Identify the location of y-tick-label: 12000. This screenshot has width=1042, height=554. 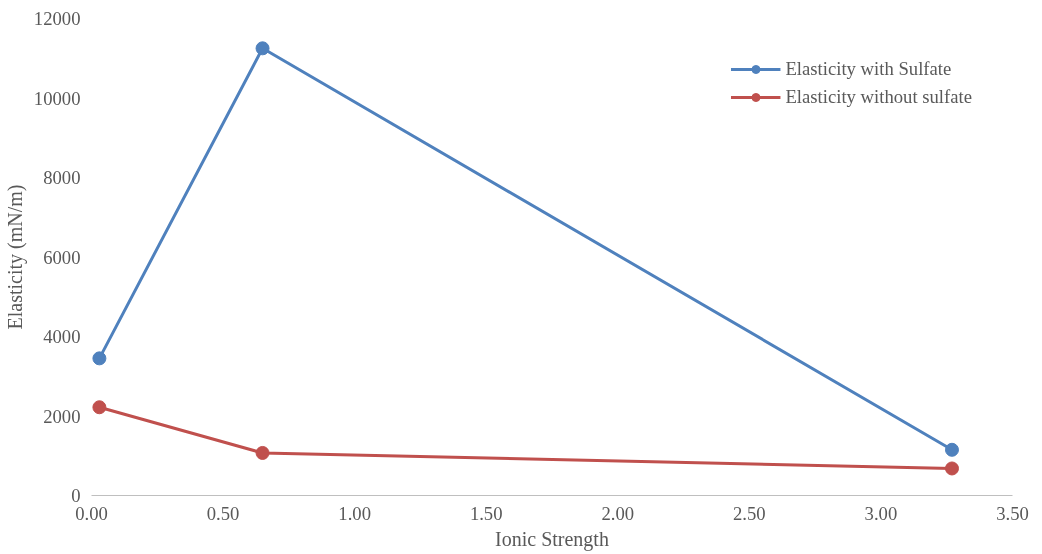
(57, 18).